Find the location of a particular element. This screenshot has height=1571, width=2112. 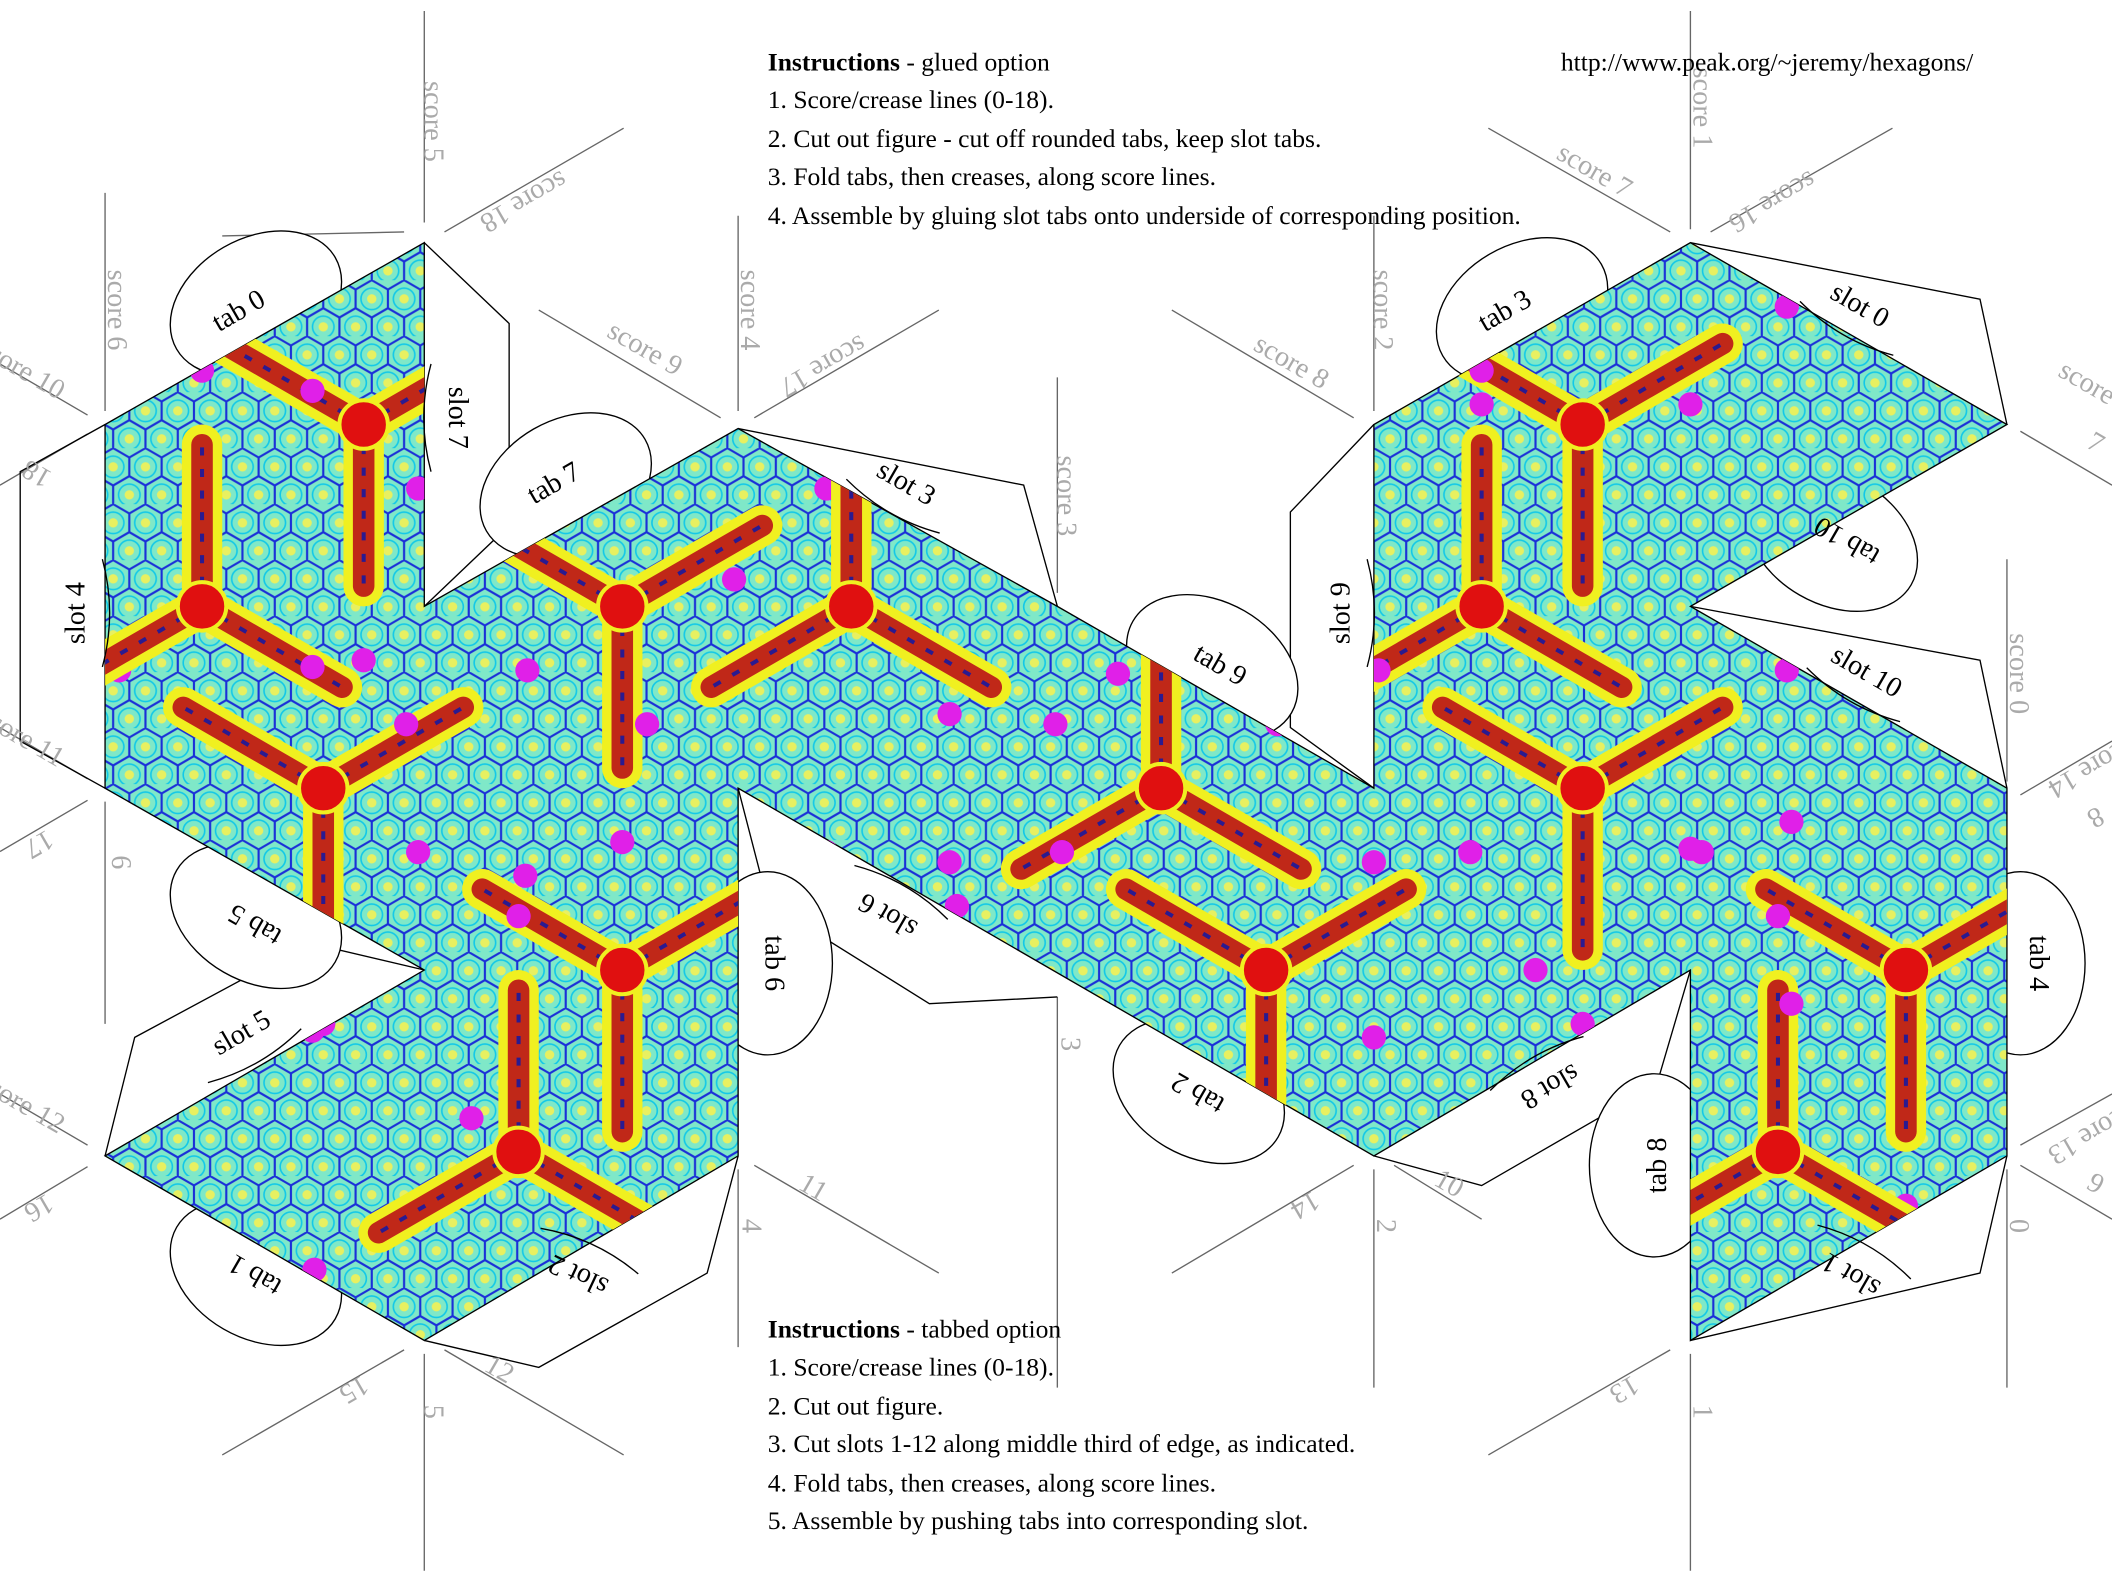

score-label: score 16 is located at coordinates (1772, 201).